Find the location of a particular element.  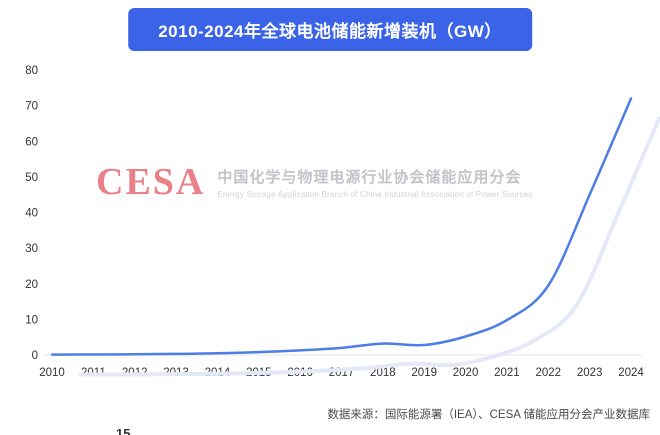

y-tick-label: 20 is located at coordinates (31, 285).